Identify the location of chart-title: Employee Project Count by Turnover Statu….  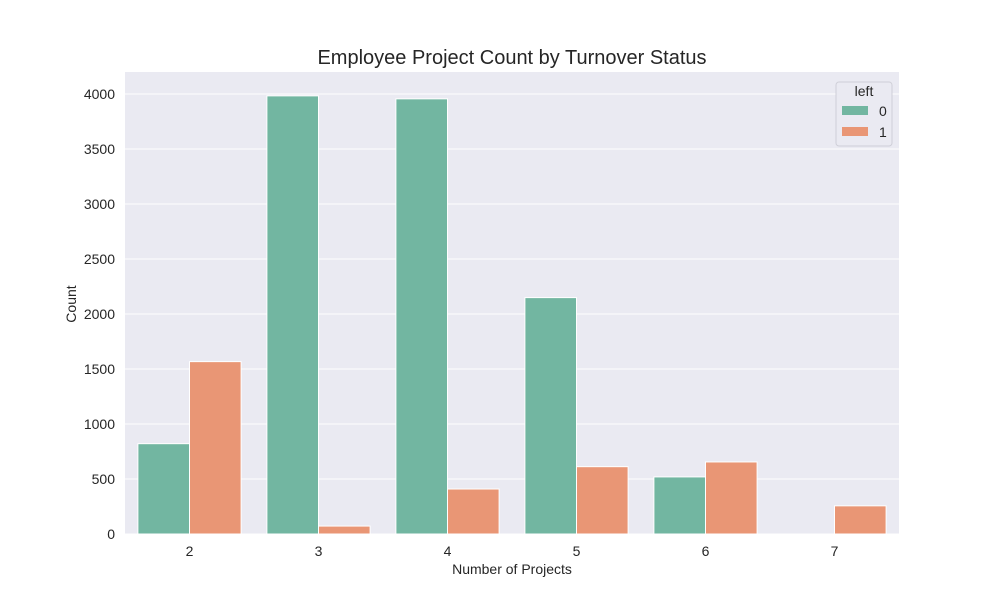
(511, 58).